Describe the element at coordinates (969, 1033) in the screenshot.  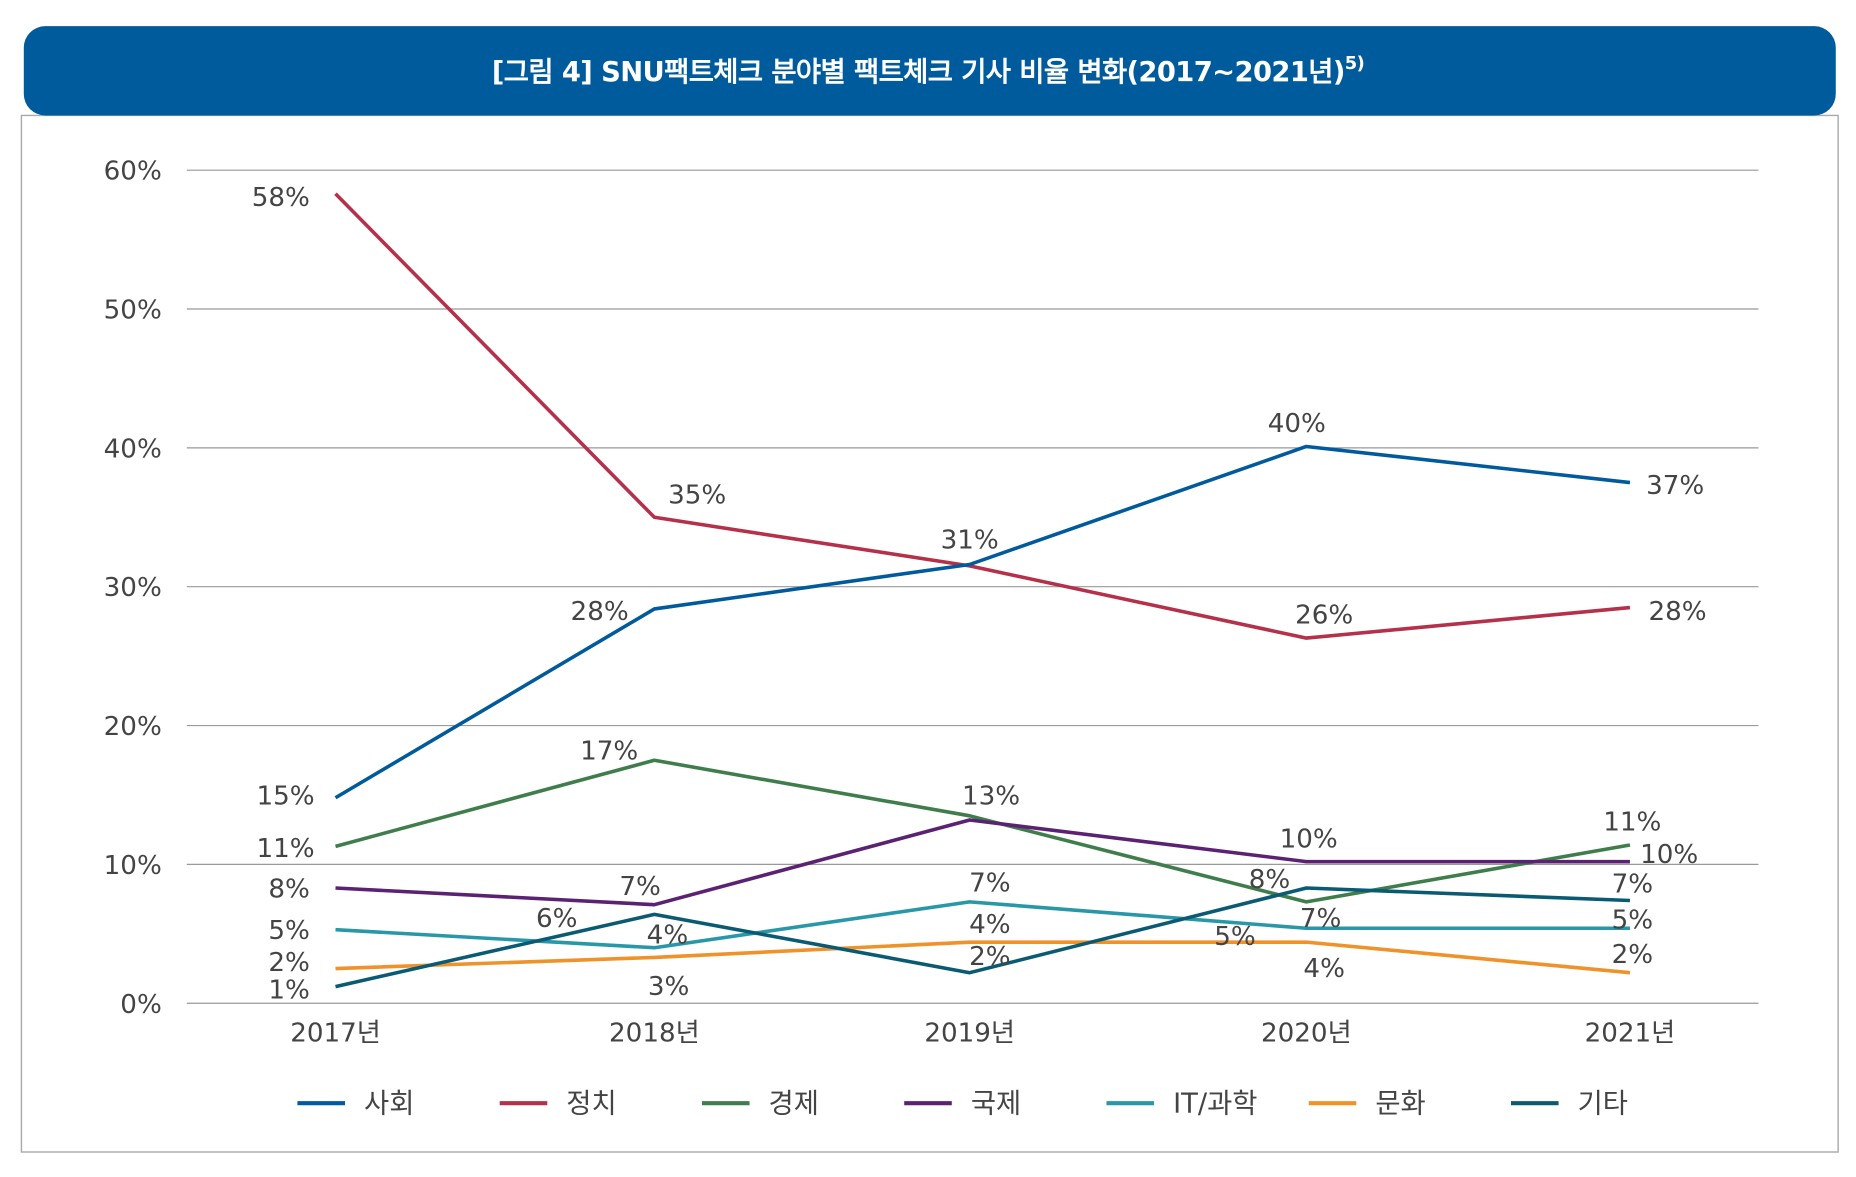
I see `x-tick-label: 2019년` at that location.